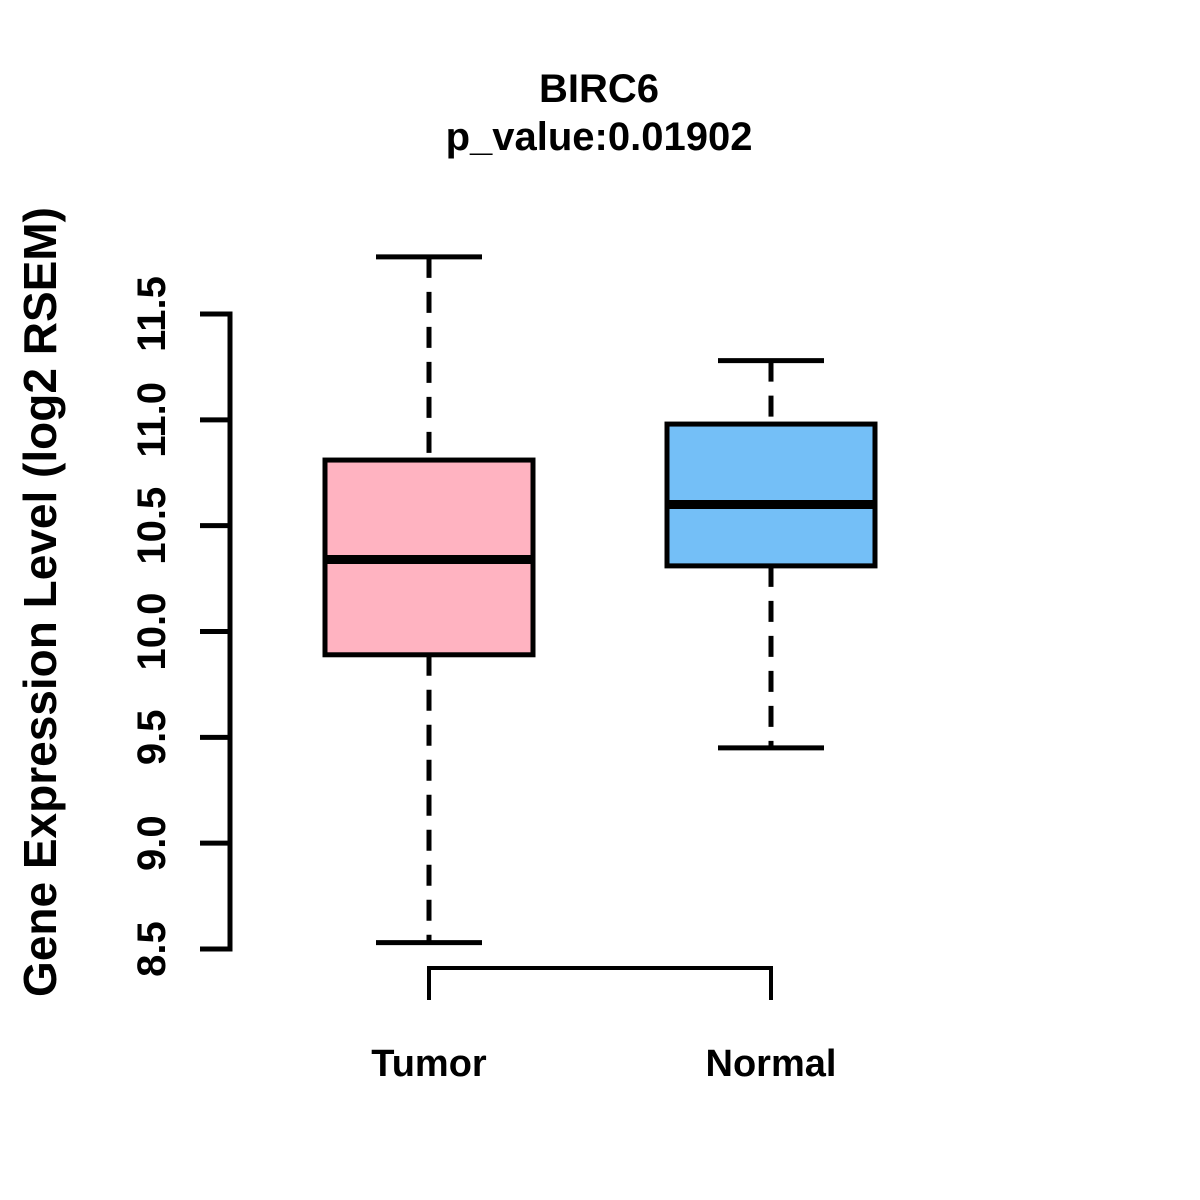  What do you see at coordinates (152, 632) in the screenshot?
I see `y-tick-label: 10.0` at bounding box center [152, 632].